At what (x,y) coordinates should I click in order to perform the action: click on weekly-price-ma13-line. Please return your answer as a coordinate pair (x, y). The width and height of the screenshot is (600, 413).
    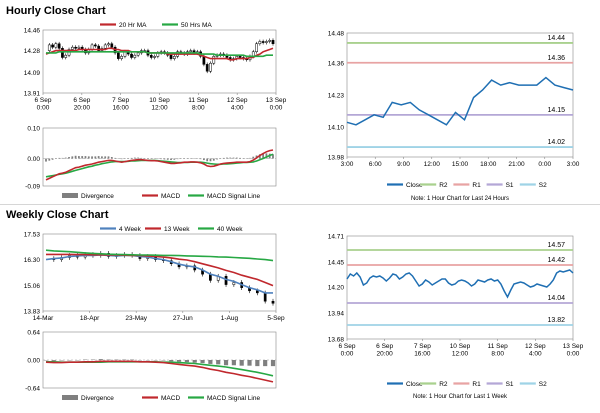
    Looking at the image, I should click on (160, 270).